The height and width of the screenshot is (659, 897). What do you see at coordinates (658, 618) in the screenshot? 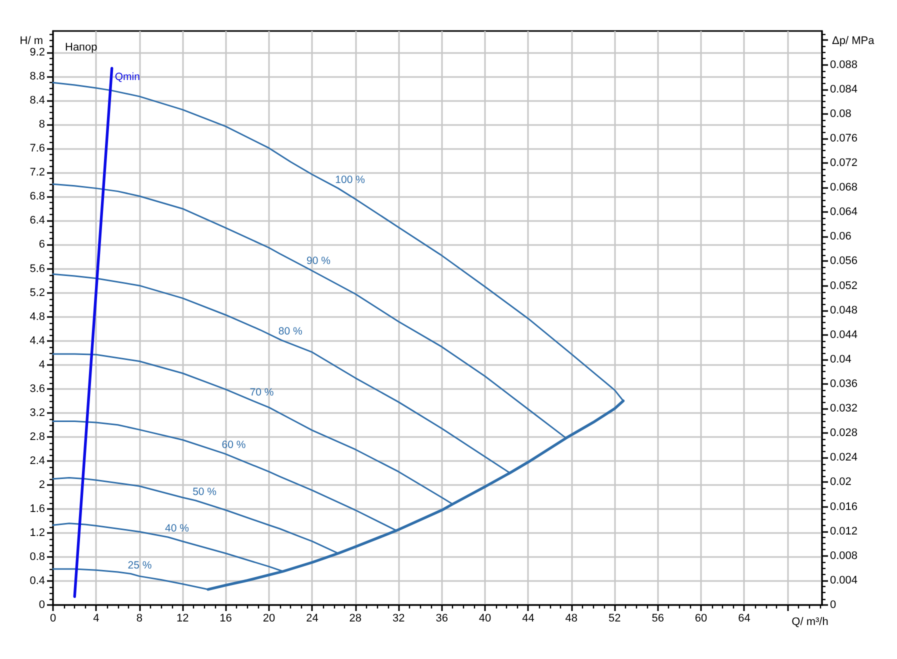
I see `x-tick-label: 56` at bounding box center [658, 618].